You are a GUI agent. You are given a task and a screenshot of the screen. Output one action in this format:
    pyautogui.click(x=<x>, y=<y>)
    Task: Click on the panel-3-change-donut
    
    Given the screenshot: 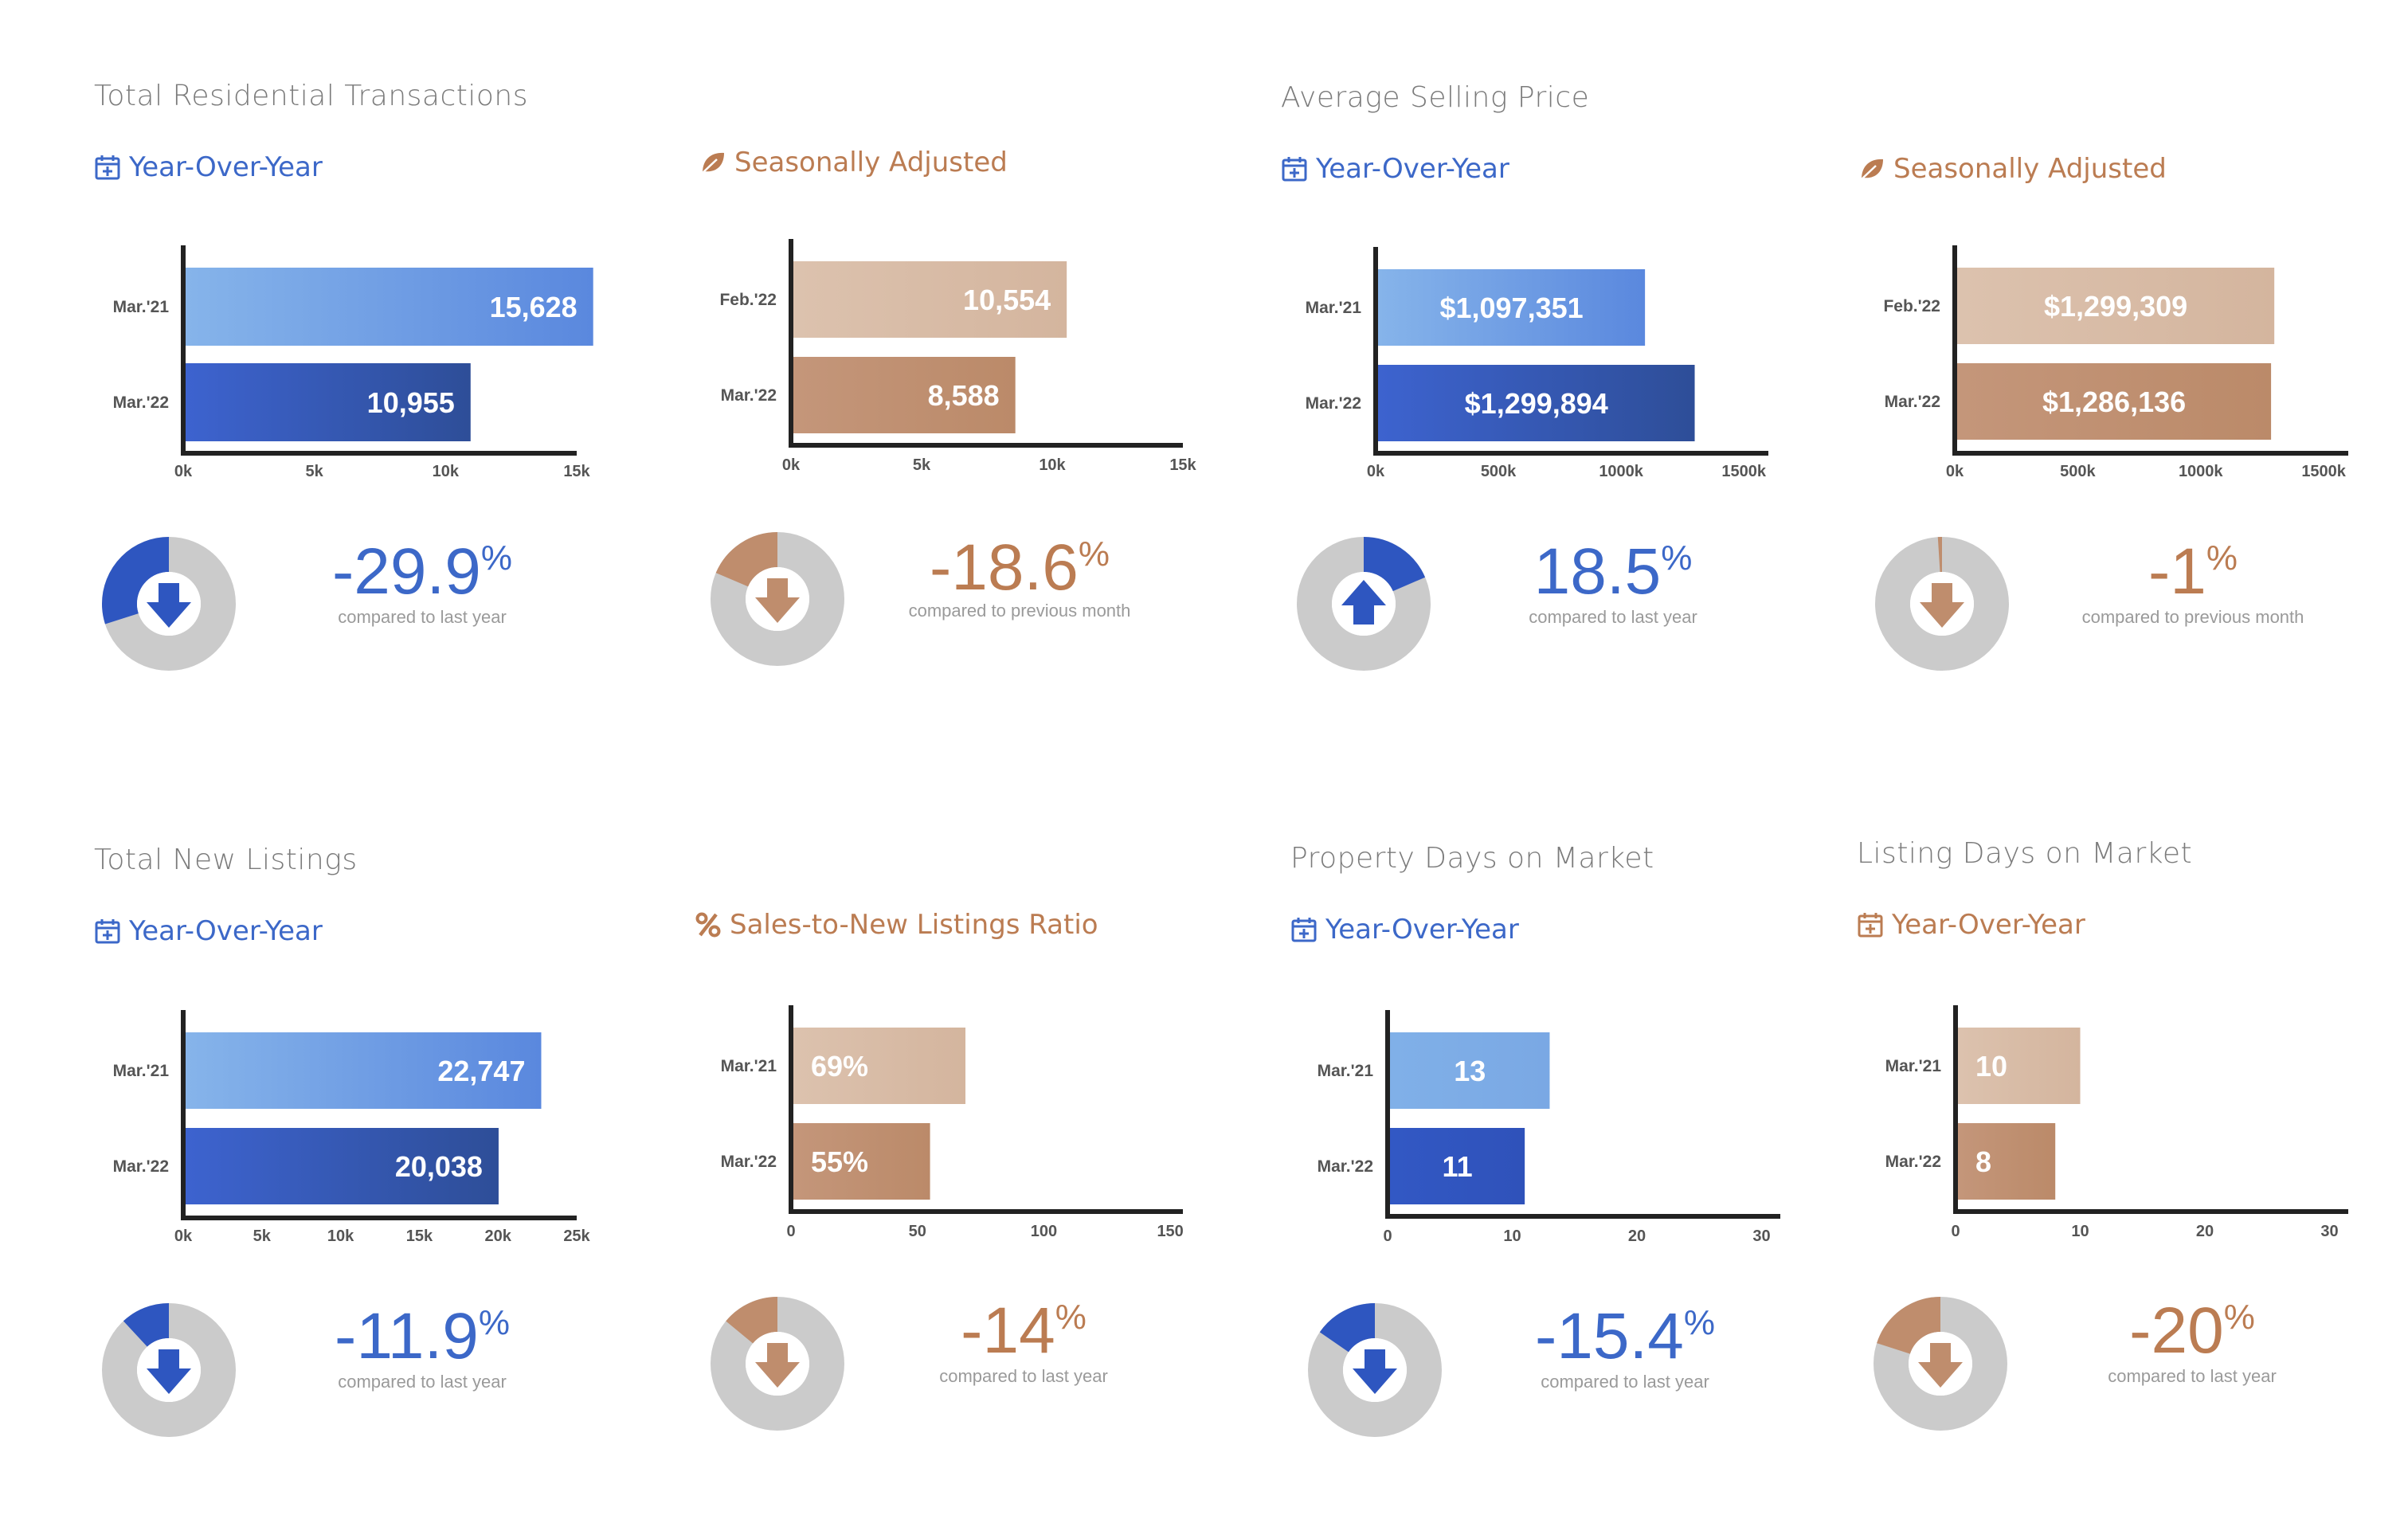 What is the action you would take?
    pyautogui.click(x=1942, y=604)
    